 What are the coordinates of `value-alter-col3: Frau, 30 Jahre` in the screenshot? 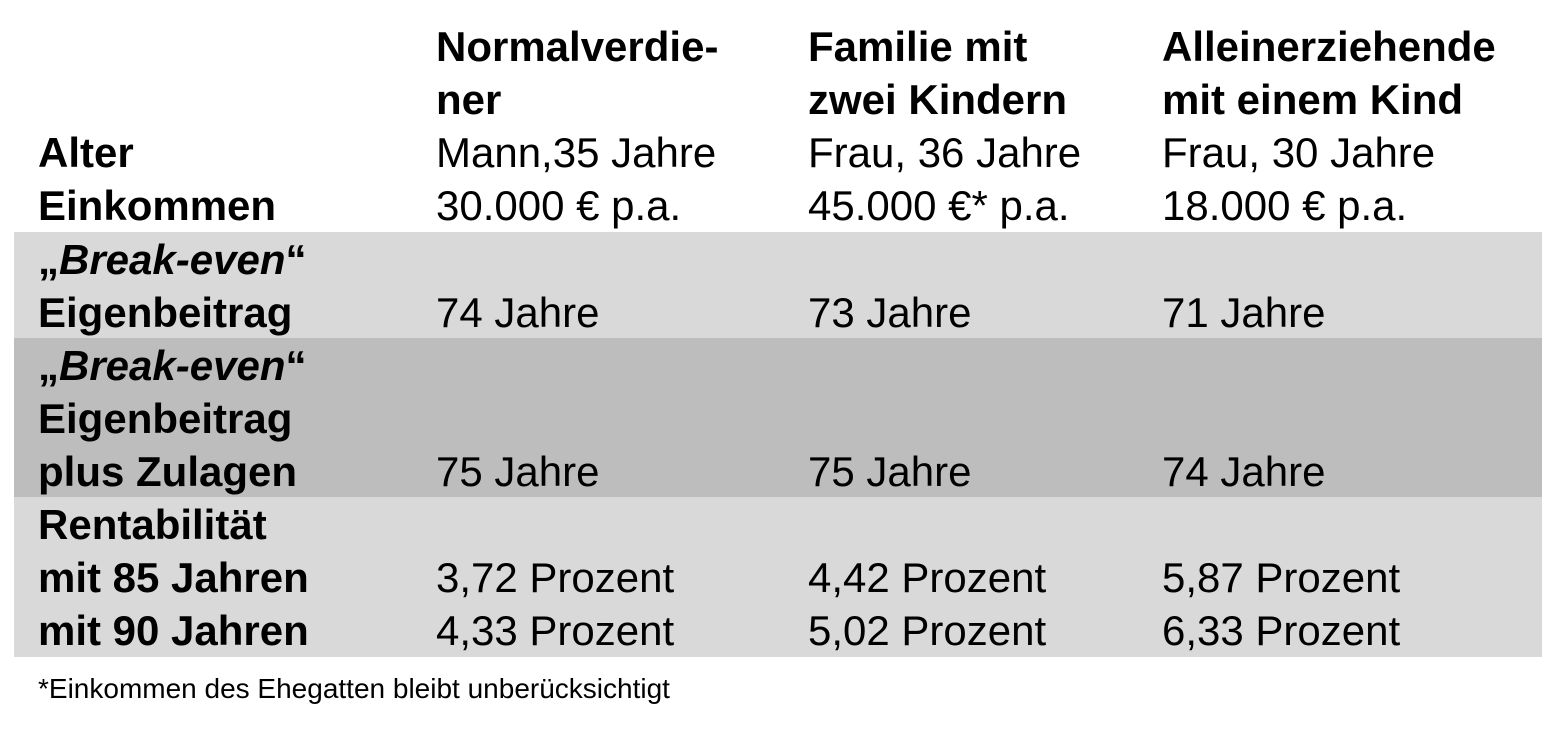 It's located at (1299, 152).